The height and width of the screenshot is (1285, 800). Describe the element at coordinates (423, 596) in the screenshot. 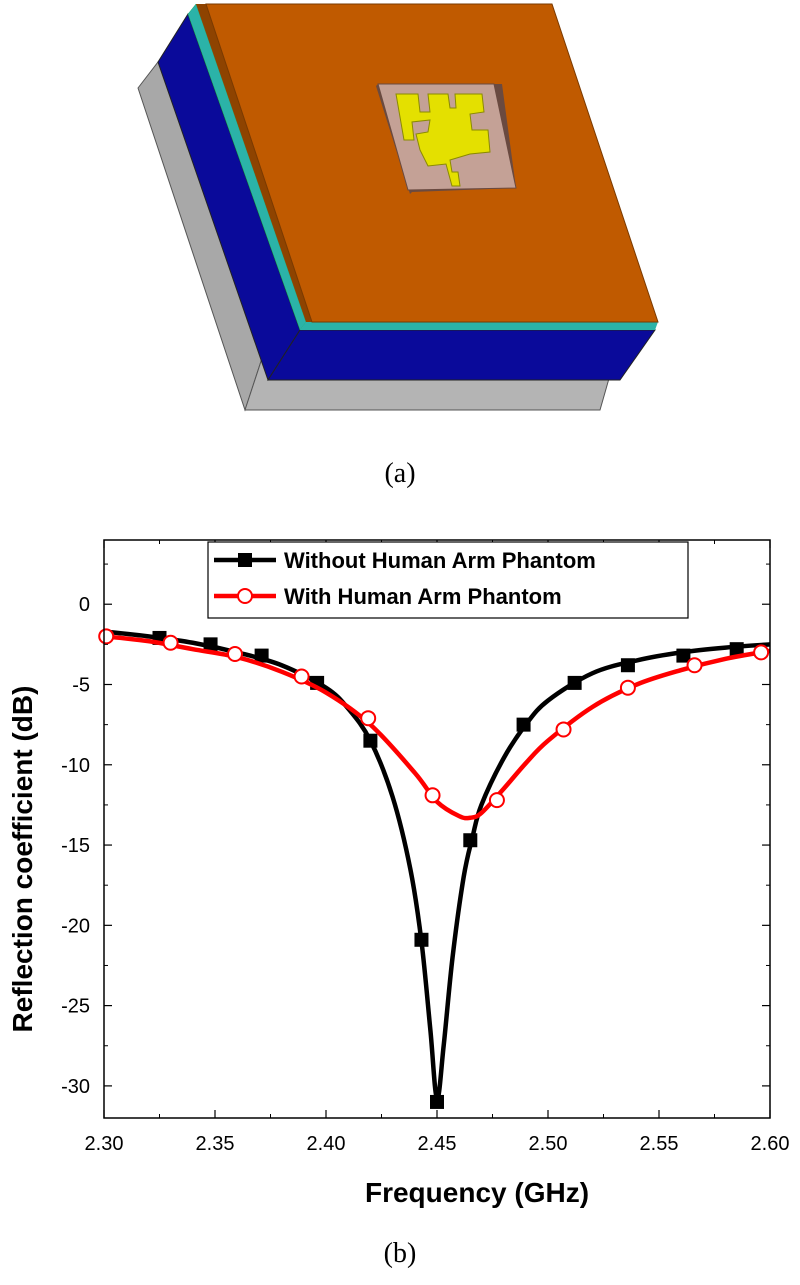

I see `legend-label-1: With Human Arm Phantom` at that location.